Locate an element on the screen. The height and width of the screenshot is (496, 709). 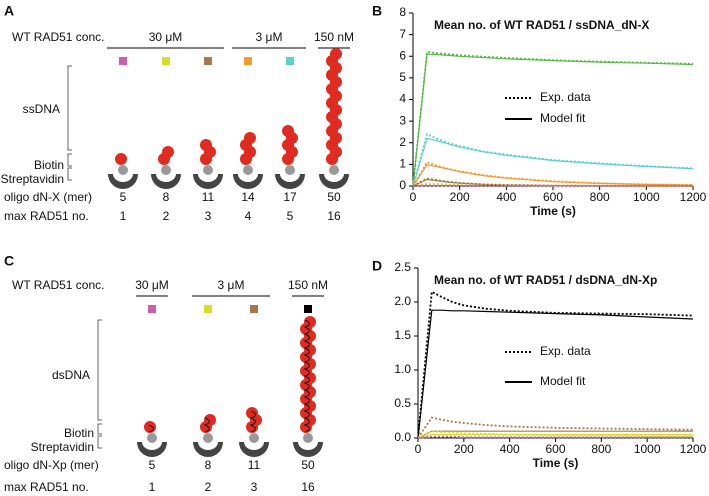
row-label: oligo dN-X (mer) is located at coordinates (48, 197).